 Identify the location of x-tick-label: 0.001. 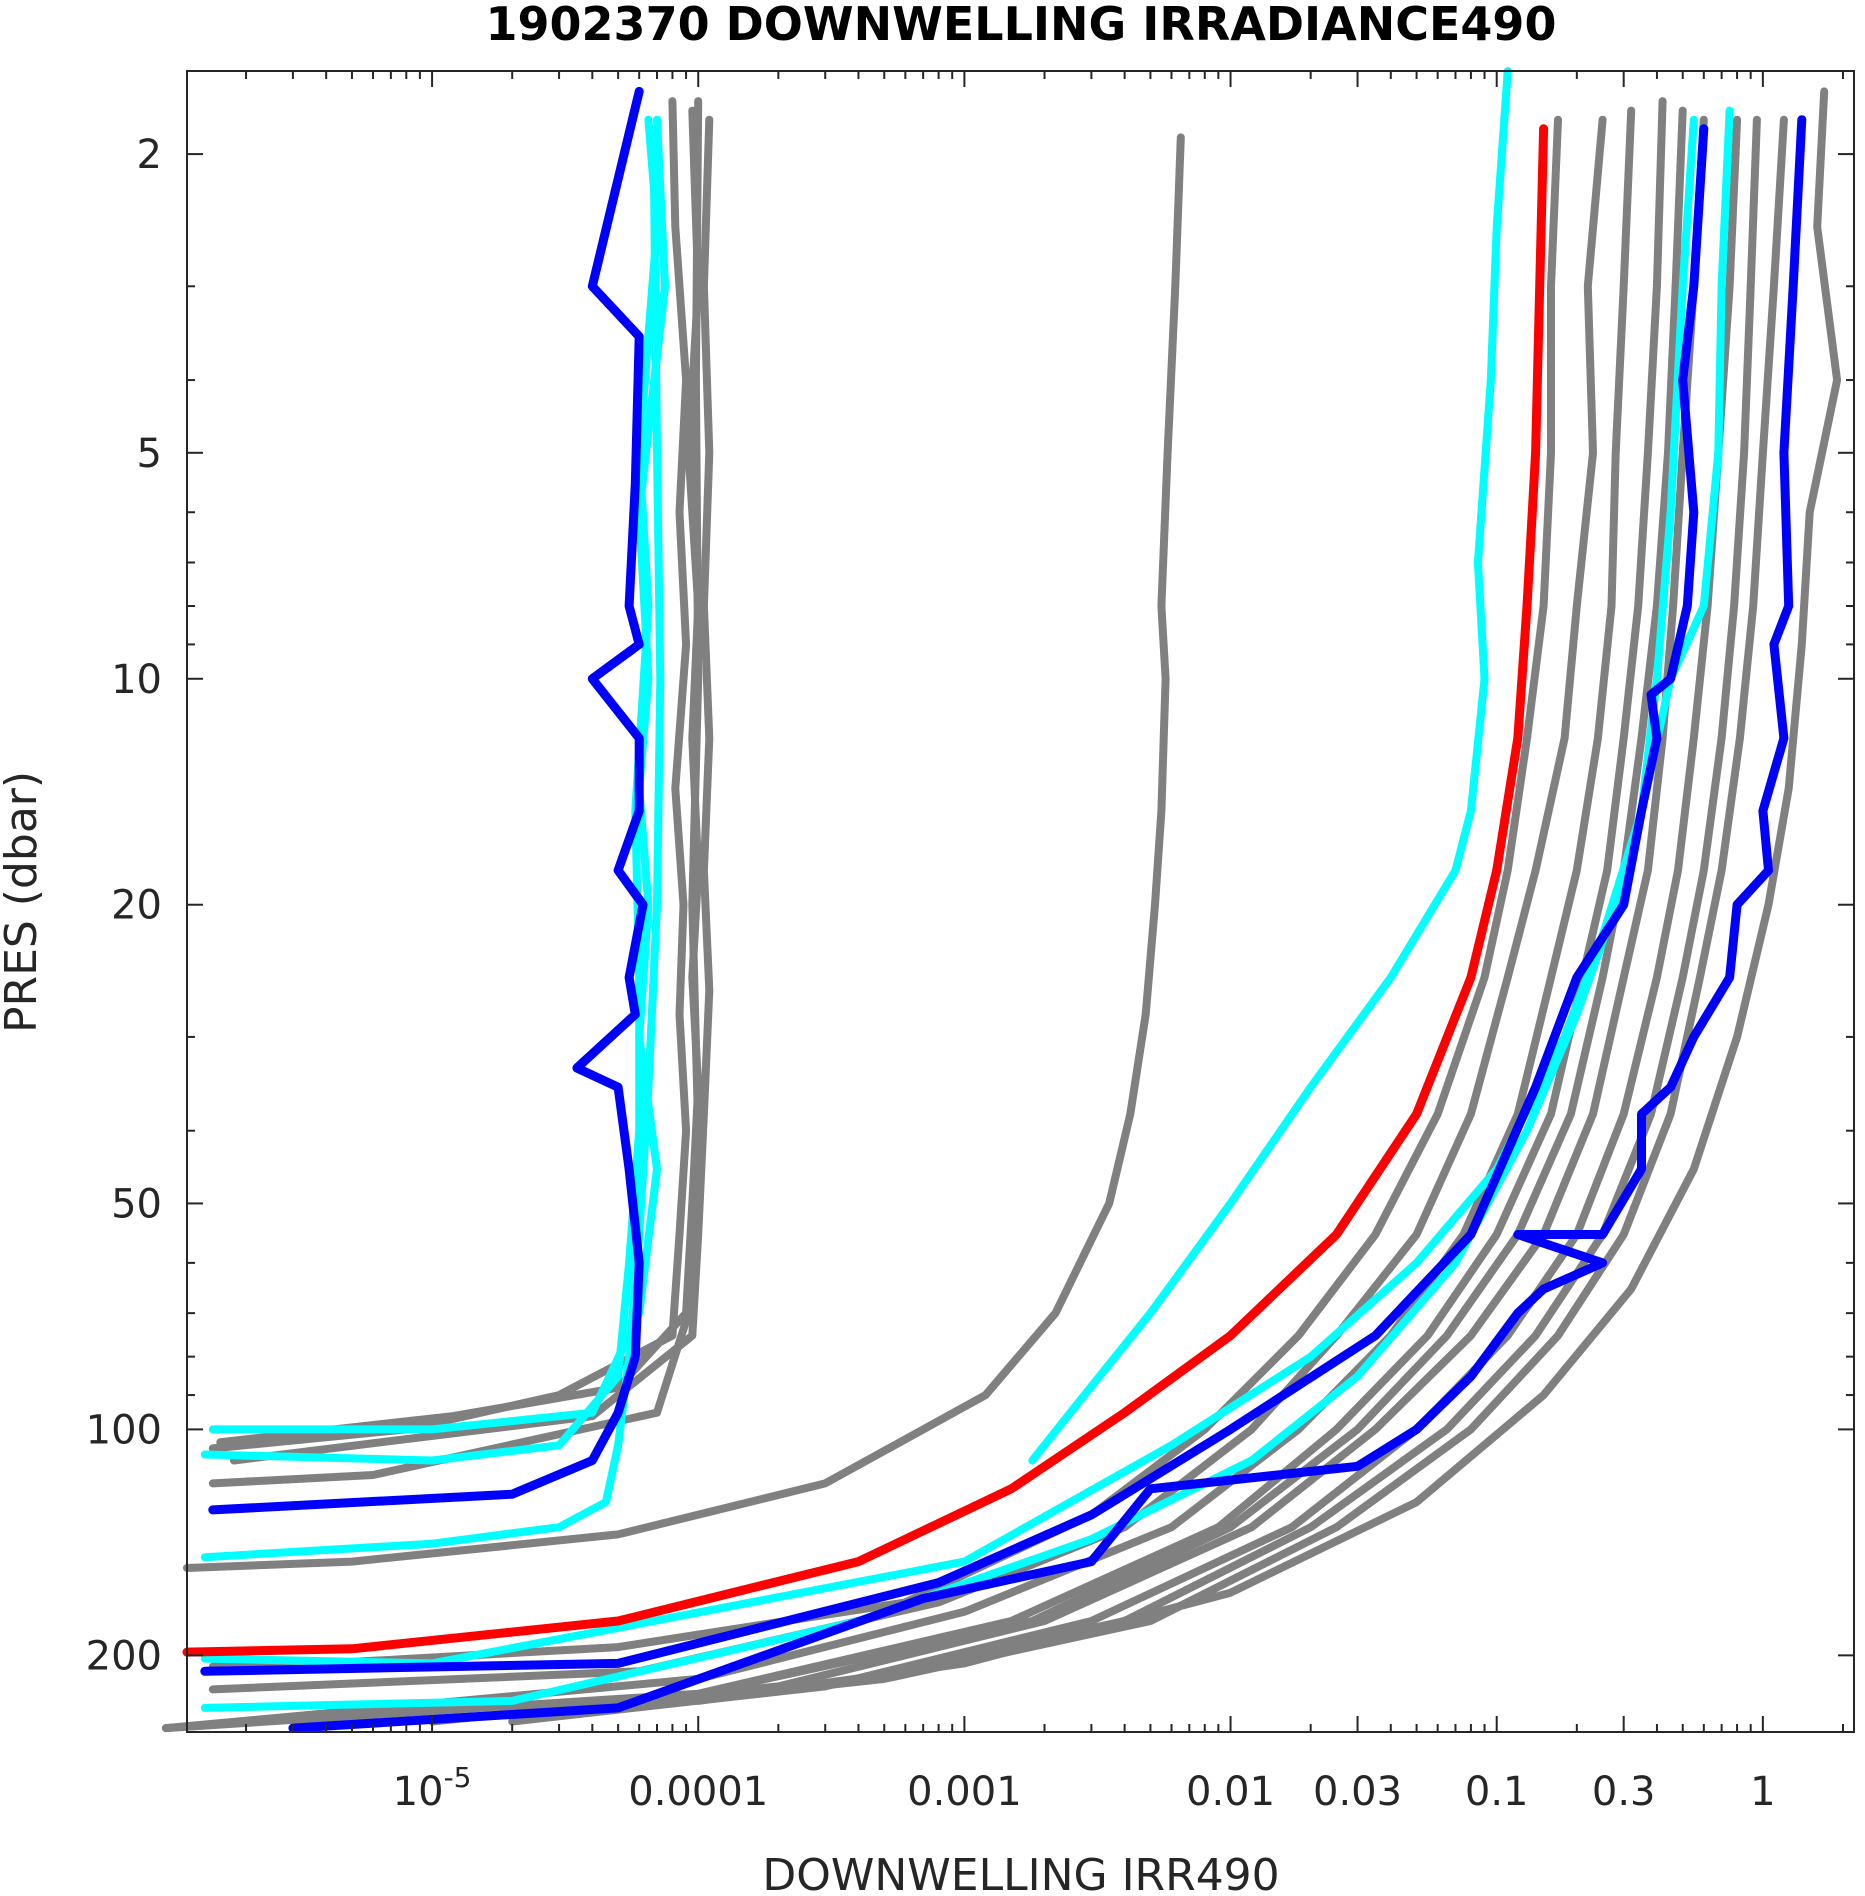
(964, 1792).